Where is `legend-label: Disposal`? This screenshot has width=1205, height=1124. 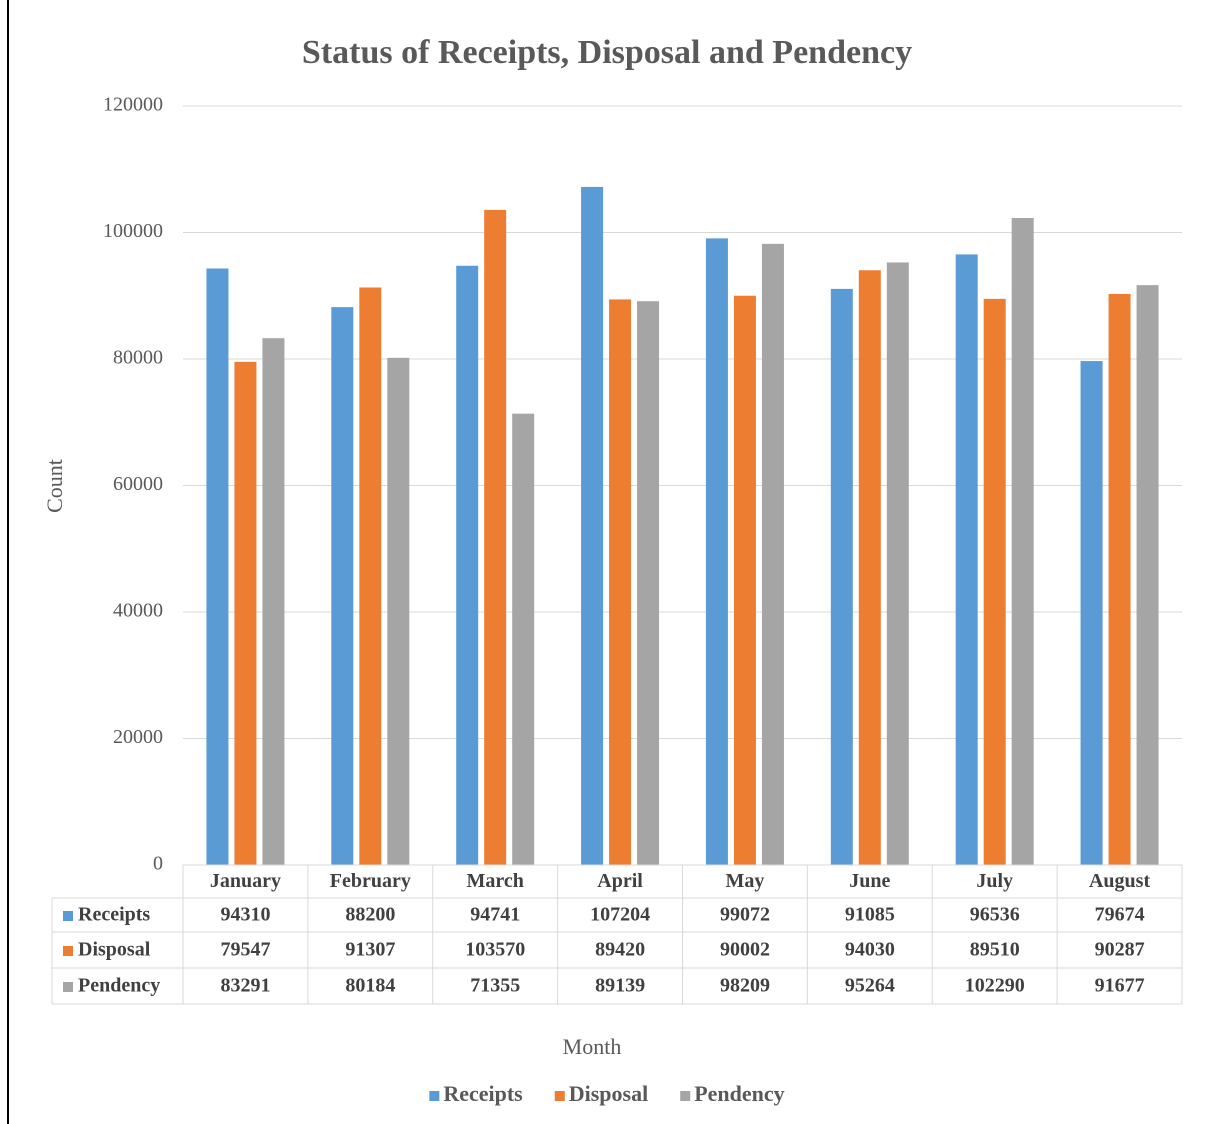 legend-label: Disposal is located at coordinates (608, 1093).